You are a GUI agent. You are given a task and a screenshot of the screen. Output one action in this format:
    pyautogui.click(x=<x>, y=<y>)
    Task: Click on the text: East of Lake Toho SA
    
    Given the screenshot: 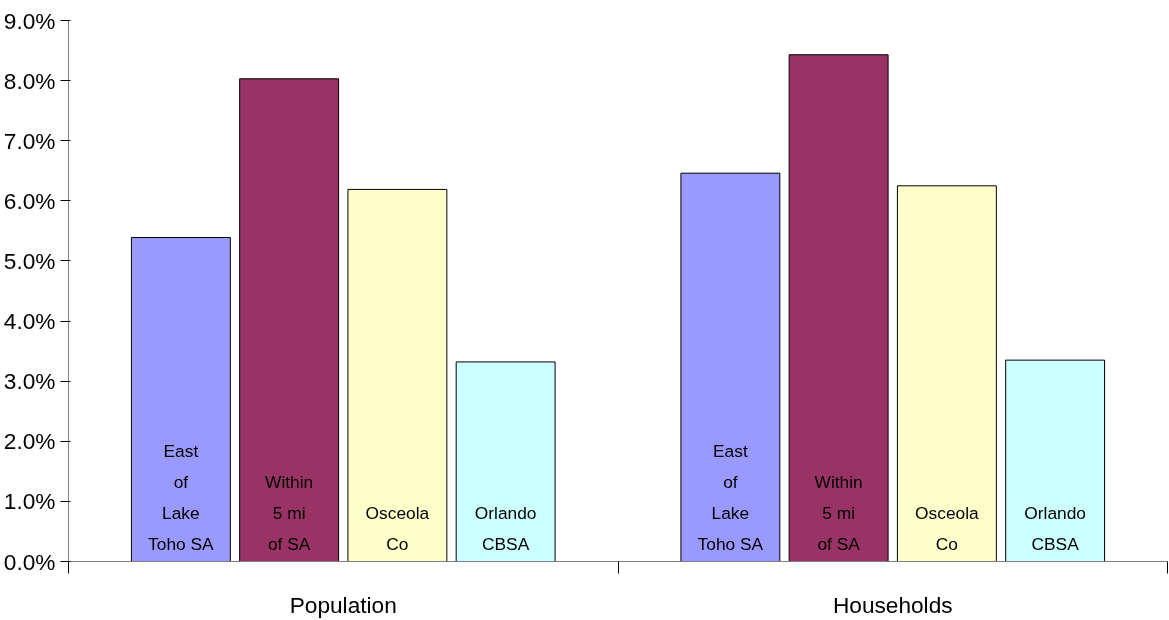 What is the action you would take?
    pyautogui.click(x=730, y=497)
    